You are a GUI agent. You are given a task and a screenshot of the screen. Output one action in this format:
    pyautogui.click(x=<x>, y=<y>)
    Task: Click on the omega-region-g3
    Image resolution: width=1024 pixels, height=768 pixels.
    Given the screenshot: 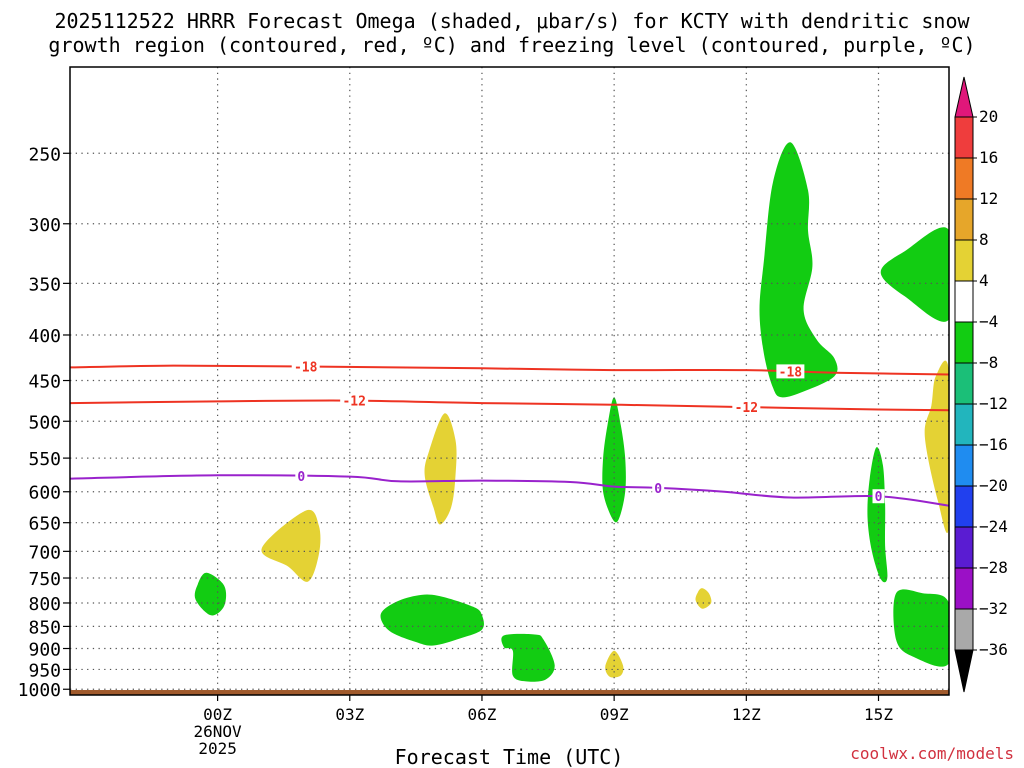 What is the action you would take?
    pyautogui.click(x=614, y=460)
    